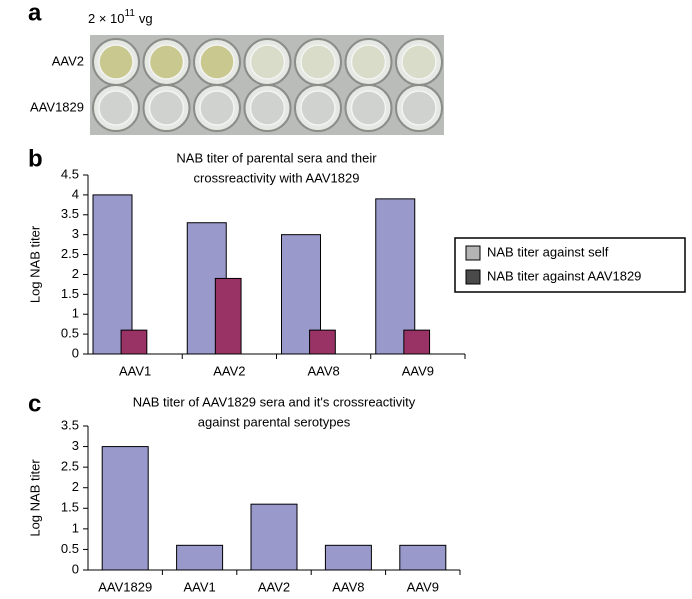 The image size is (692, 599). I want to click on chart-title: crossreactivity with AAV1829, so click(277, 177).